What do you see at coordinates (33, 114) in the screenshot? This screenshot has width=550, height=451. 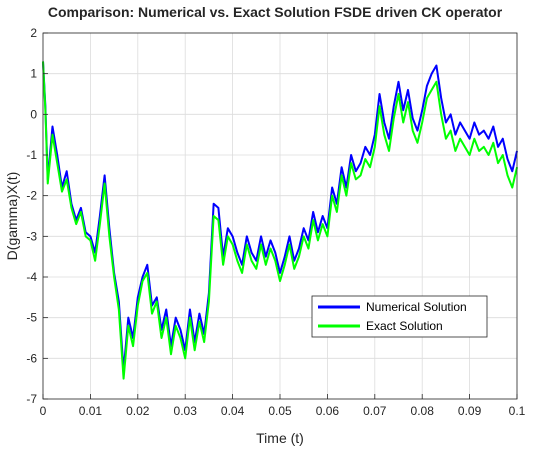 I see `y-tick-label: 0` at bounding box center [33, 114].